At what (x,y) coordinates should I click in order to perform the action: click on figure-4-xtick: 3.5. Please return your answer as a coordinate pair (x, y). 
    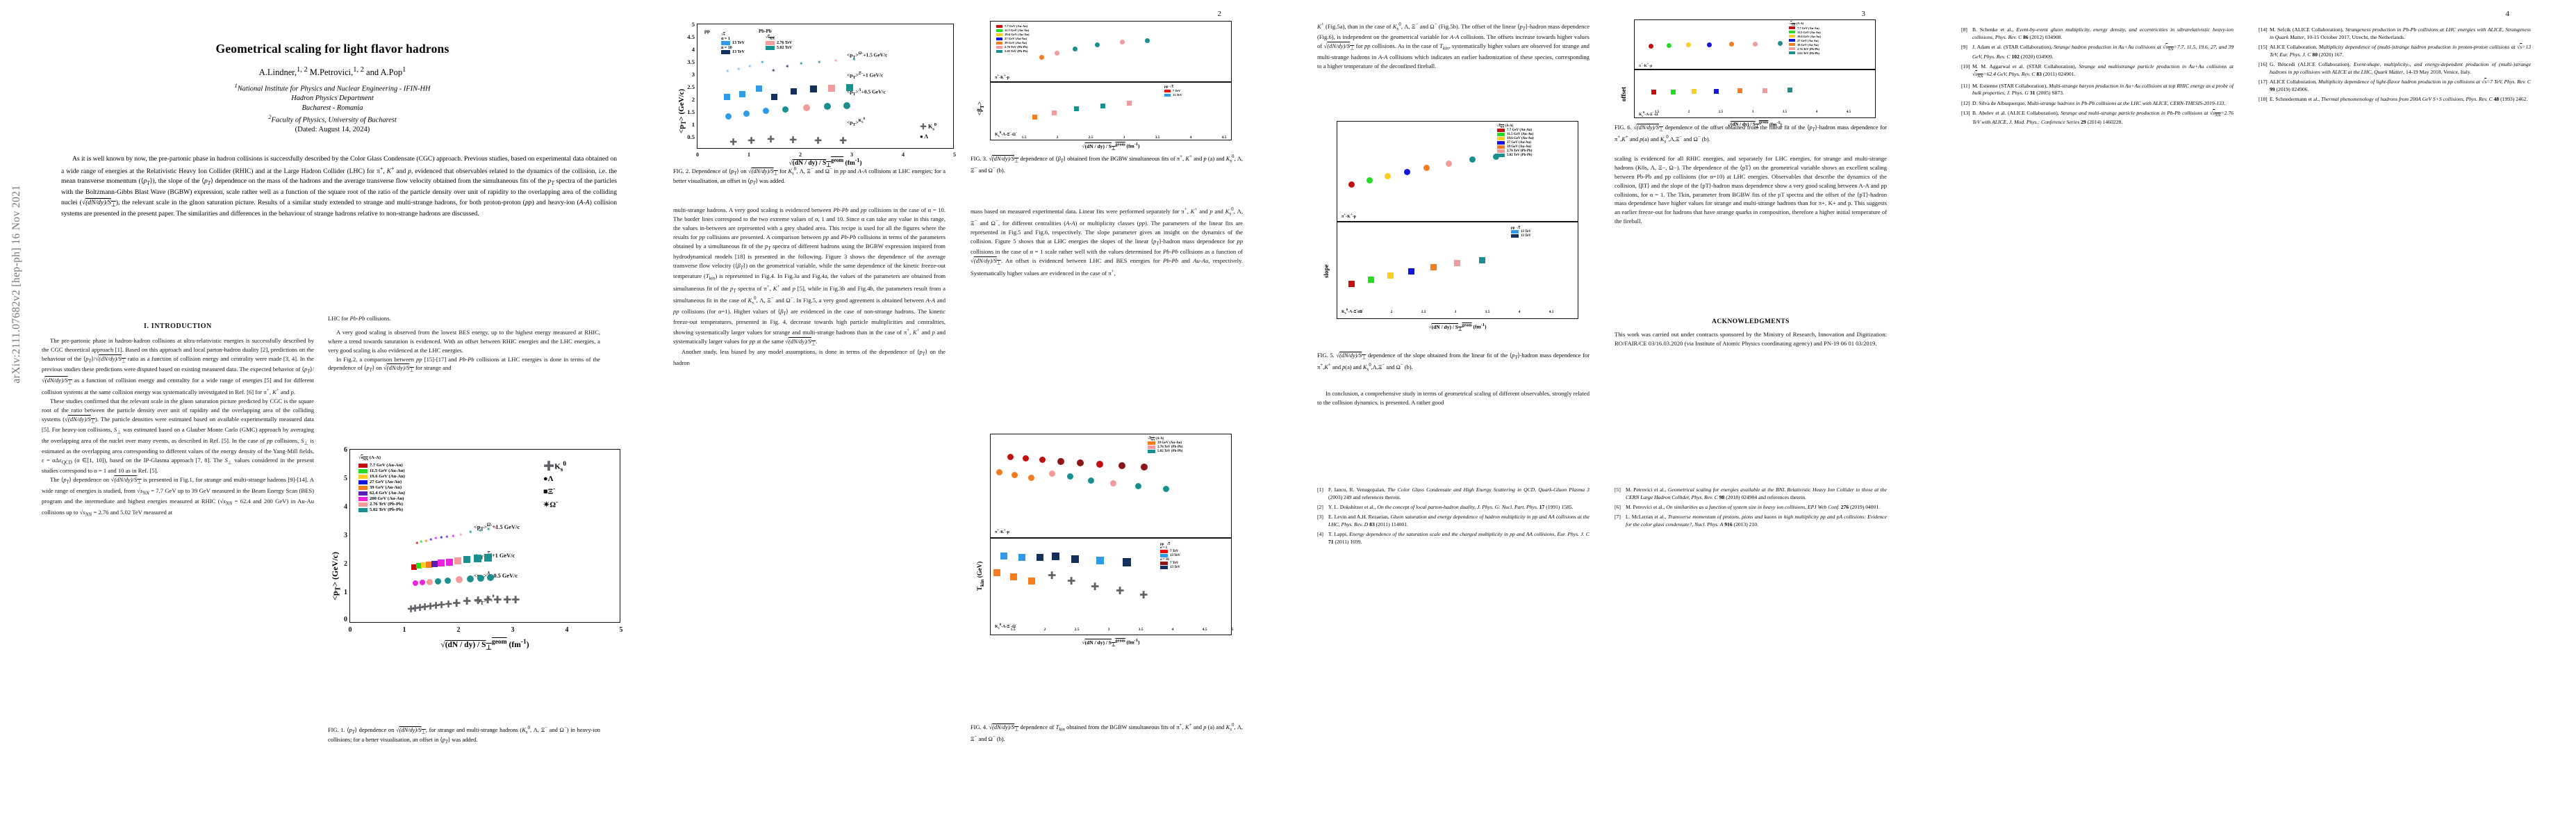
    Looking at the image, I should click on (1141, 630).